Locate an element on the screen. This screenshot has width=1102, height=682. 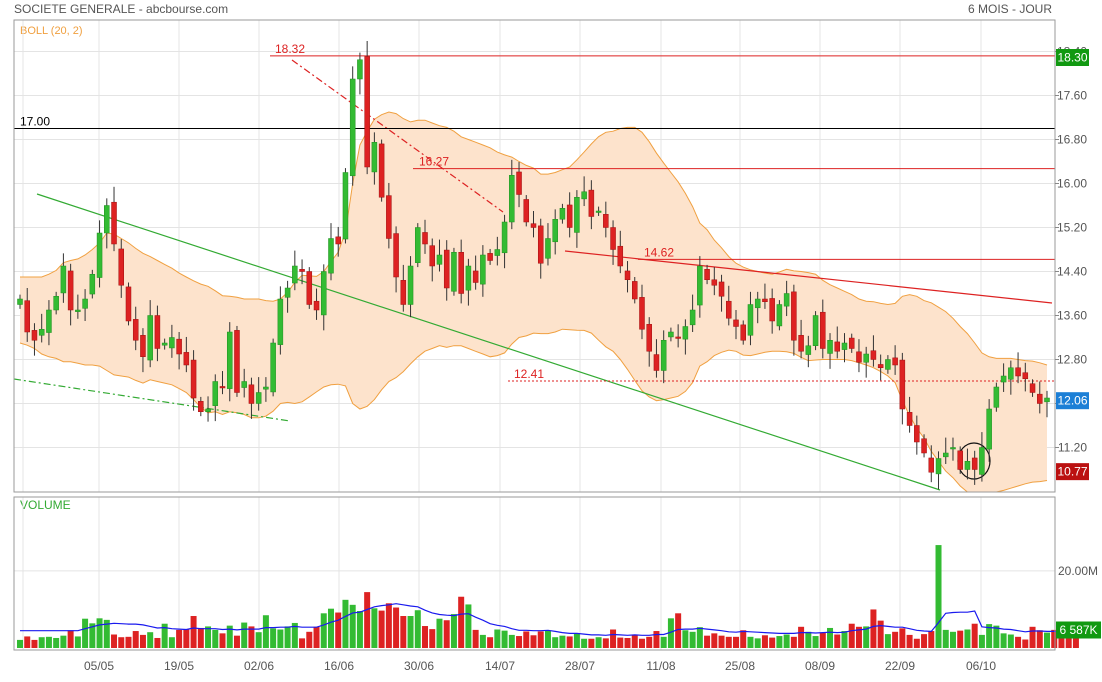
level-label: 14.62 is located at coordinates (659, 252).